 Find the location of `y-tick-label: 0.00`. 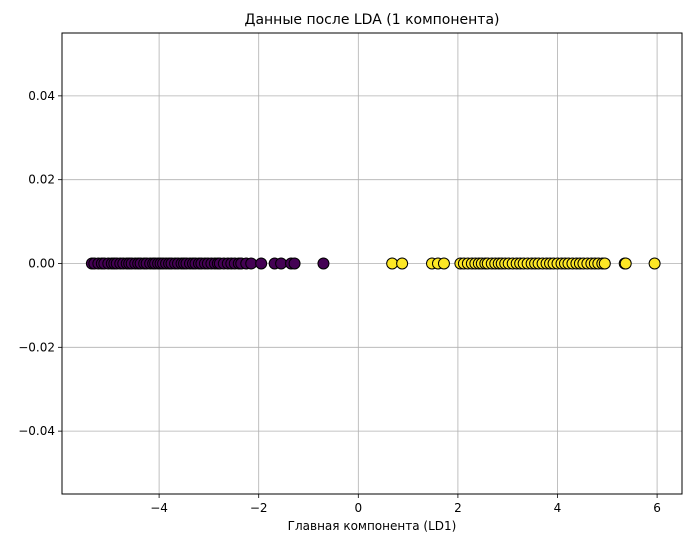

y-tick-label: 0.00 is located at coordinates (41, 264).